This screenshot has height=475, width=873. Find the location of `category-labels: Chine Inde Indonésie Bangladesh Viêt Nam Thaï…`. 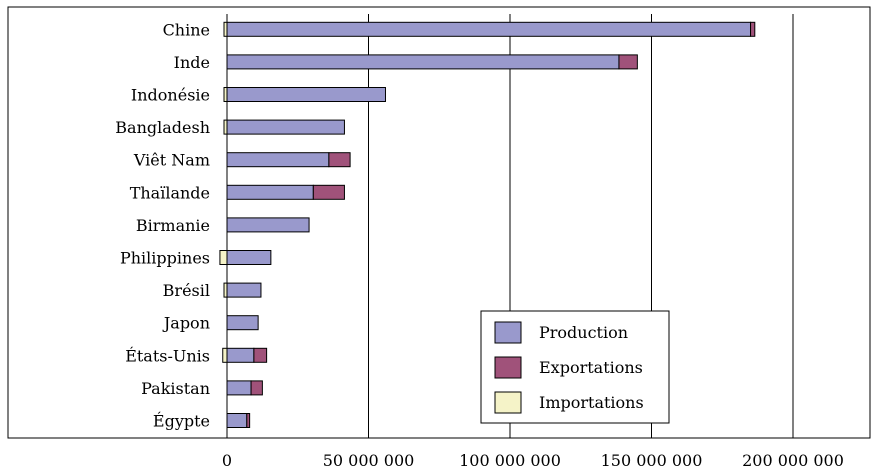

category-labels: Chine Inde Indonésie Bangladesh Viêt Nam Thaï… is located at coordinates (162, 225).